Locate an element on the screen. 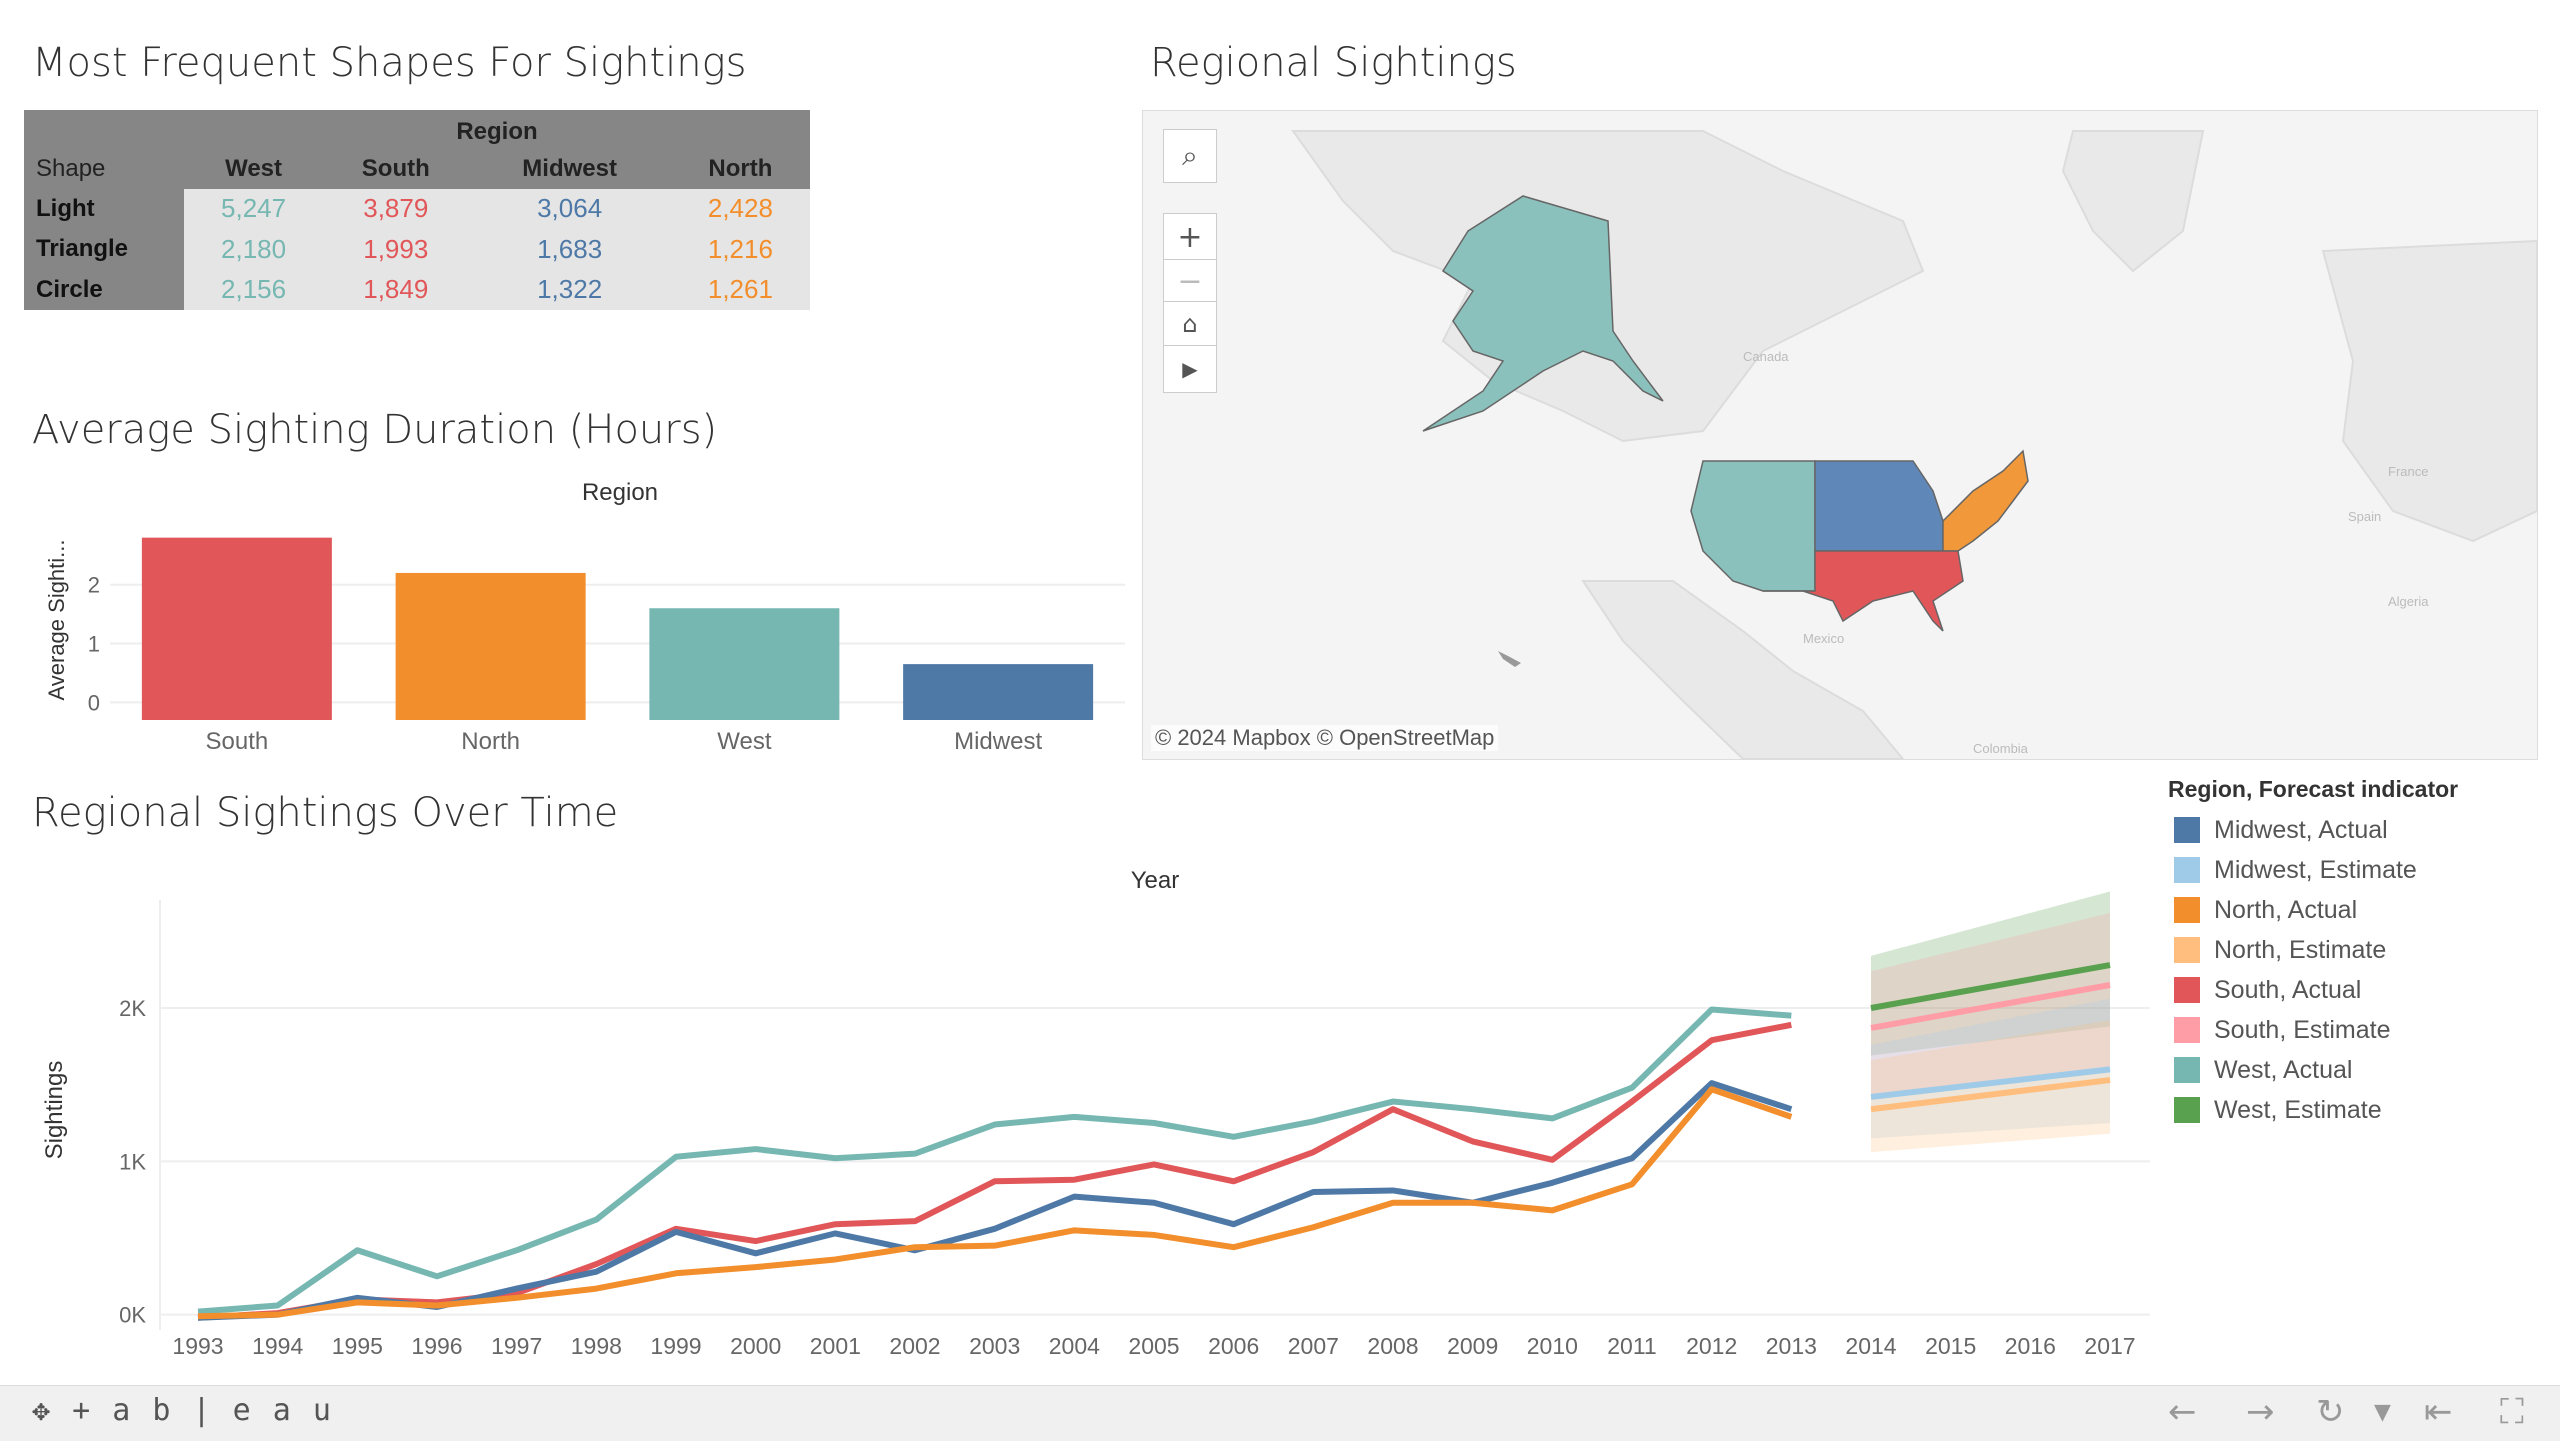 The height and width of the screenshot is (1441, 2560). line-x-tick-label: 1998 is located at coordinates (596, 1346).